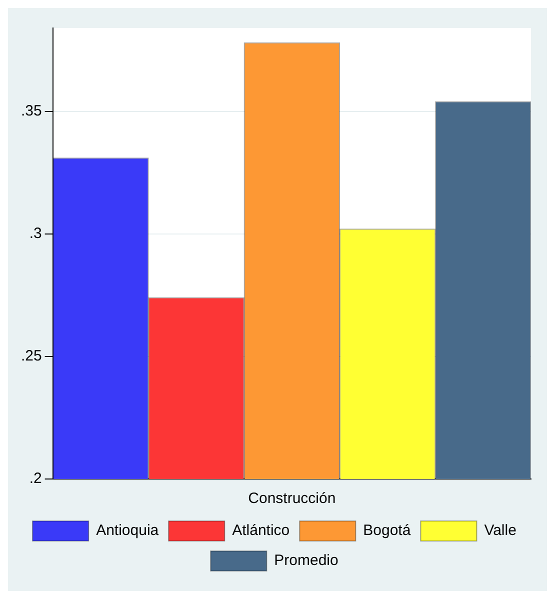 The image size is (555, 599). Describe the element at coordinates (292, 499) in the screenshot. I see `x-tick-label: Construcción` at that location.